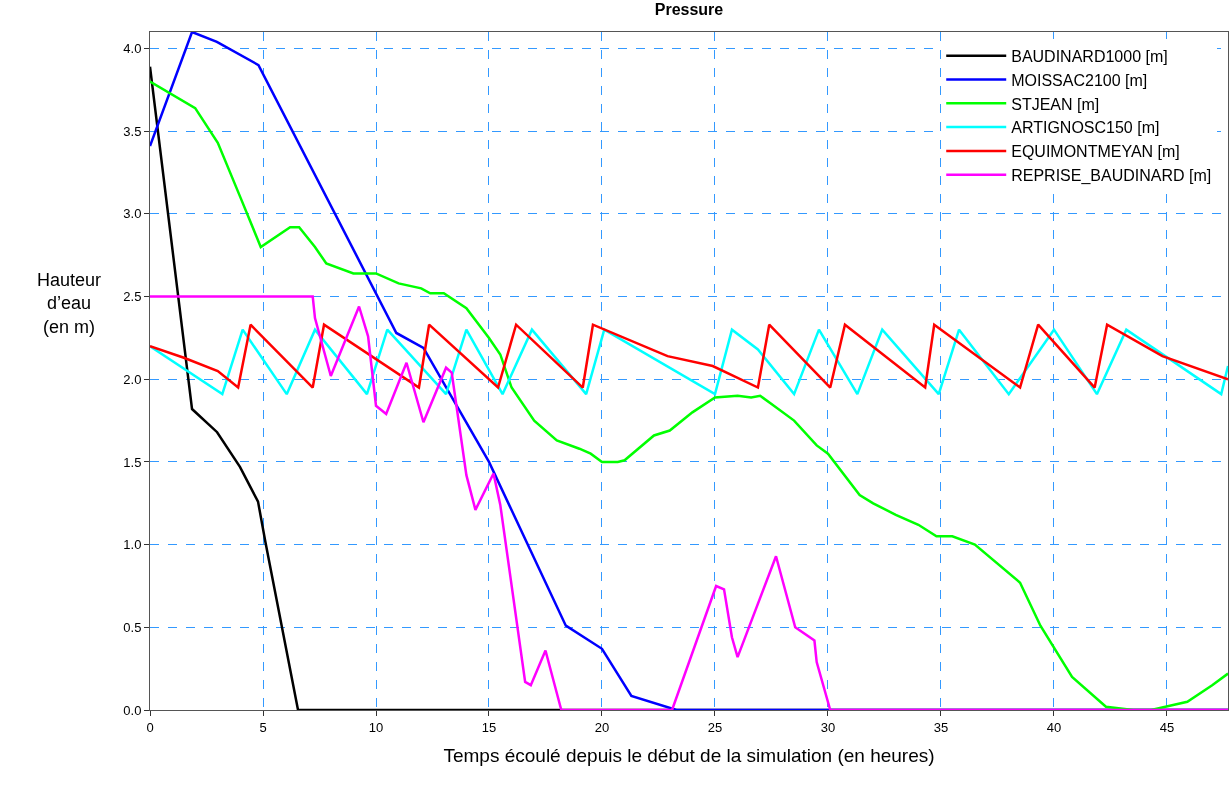  Describe the element at coordinates (132, 214) in the screenshot. I see `y-tick-label: 3.0` at that location.